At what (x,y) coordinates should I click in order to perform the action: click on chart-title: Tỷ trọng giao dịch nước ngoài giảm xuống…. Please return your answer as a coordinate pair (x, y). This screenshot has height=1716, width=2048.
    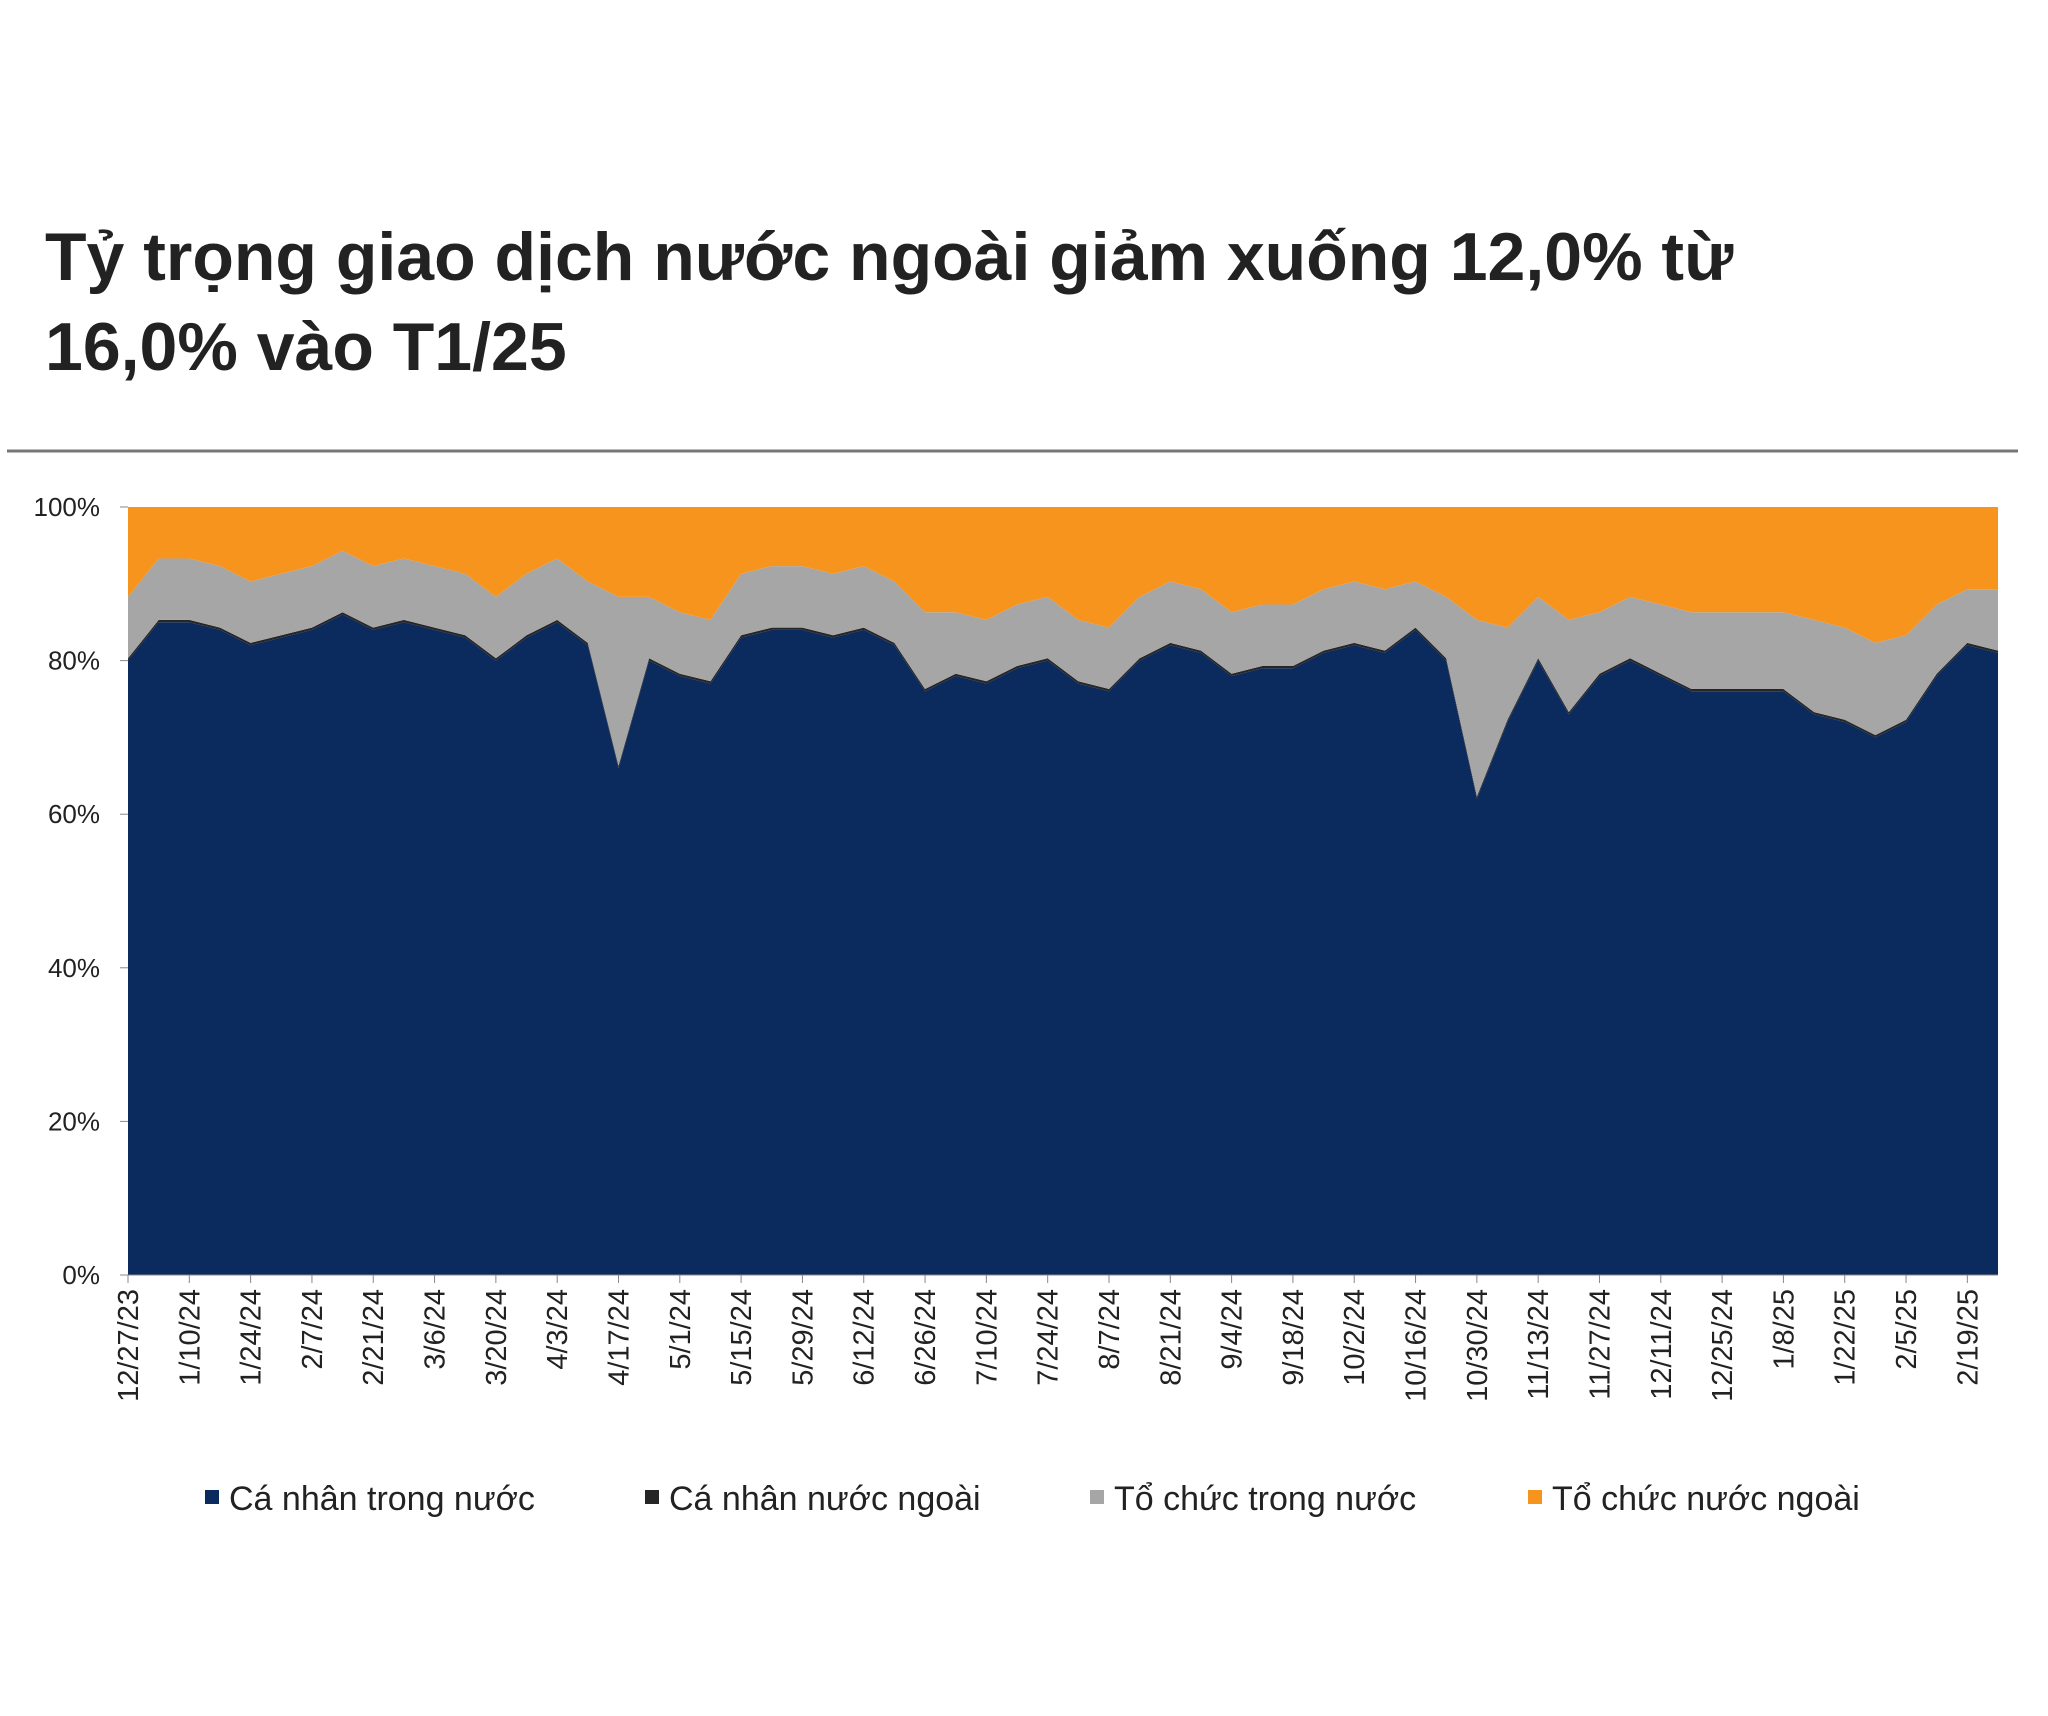
    Looking at the image, I should click on (889, 257).